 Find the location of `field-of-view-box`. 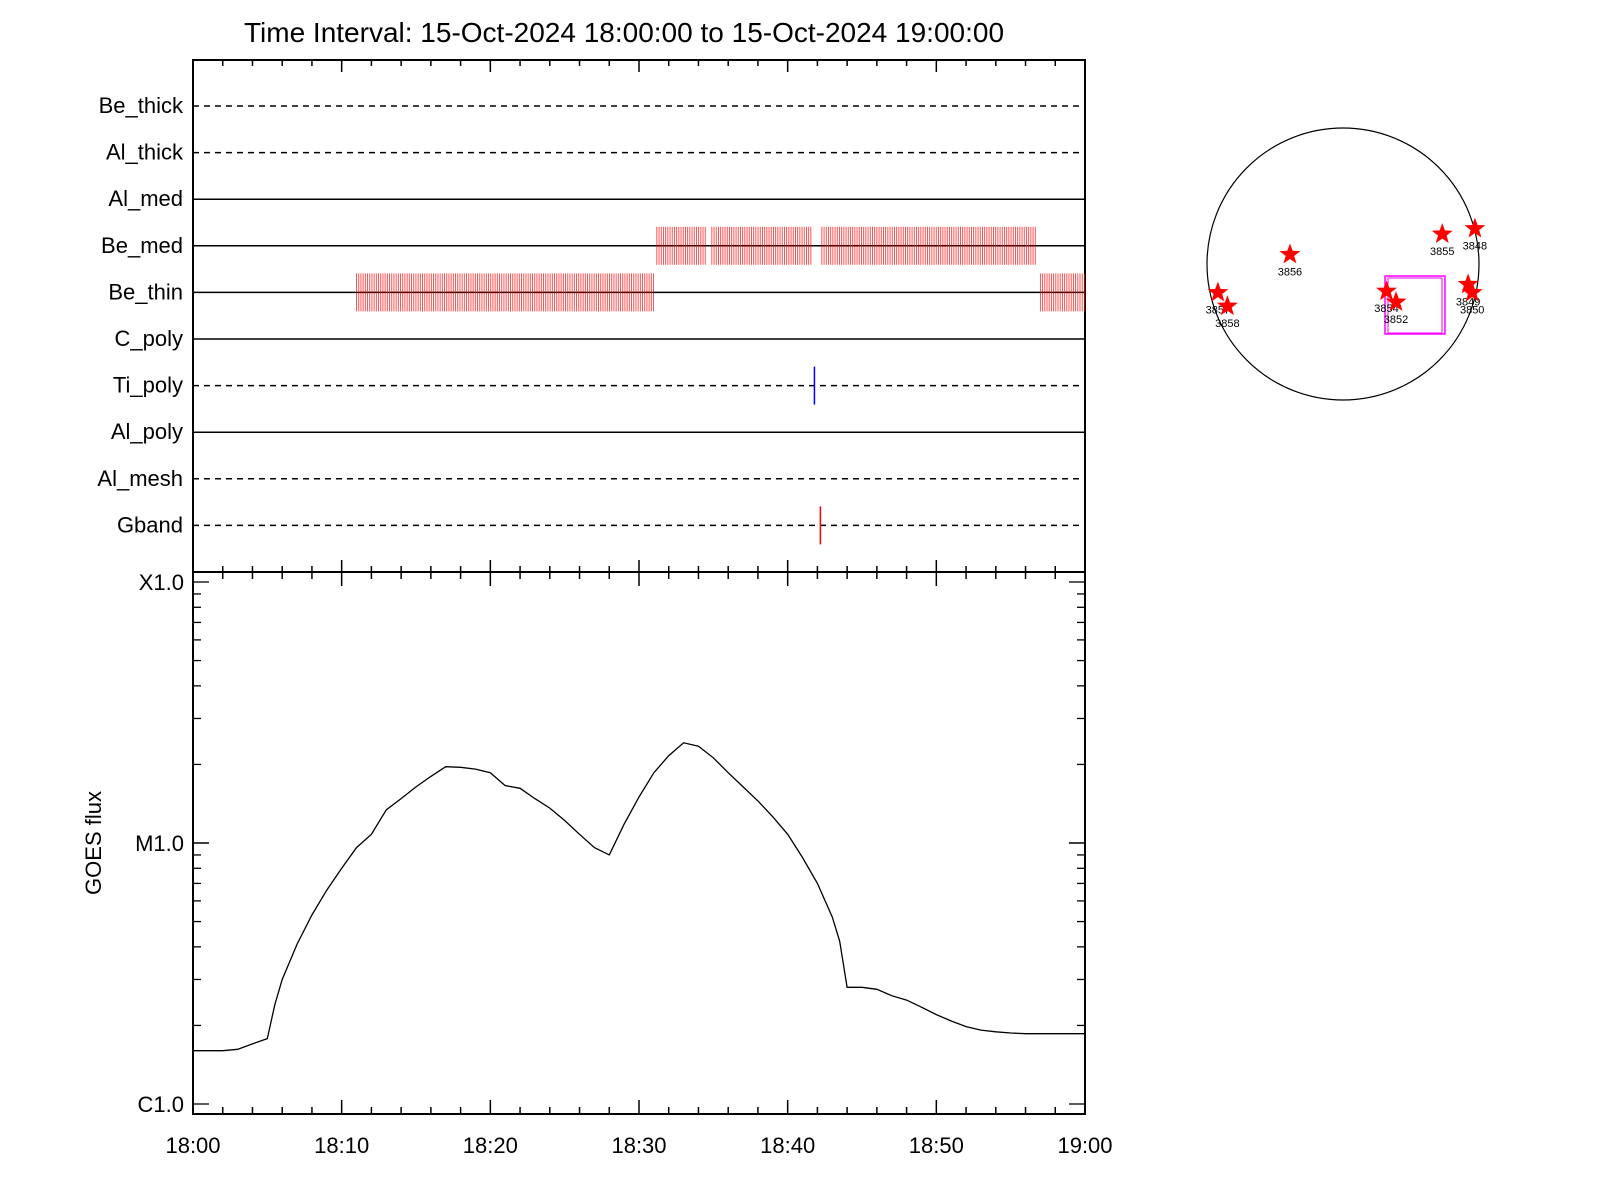

field-of-view-box is located at coordinates (1415, 305).